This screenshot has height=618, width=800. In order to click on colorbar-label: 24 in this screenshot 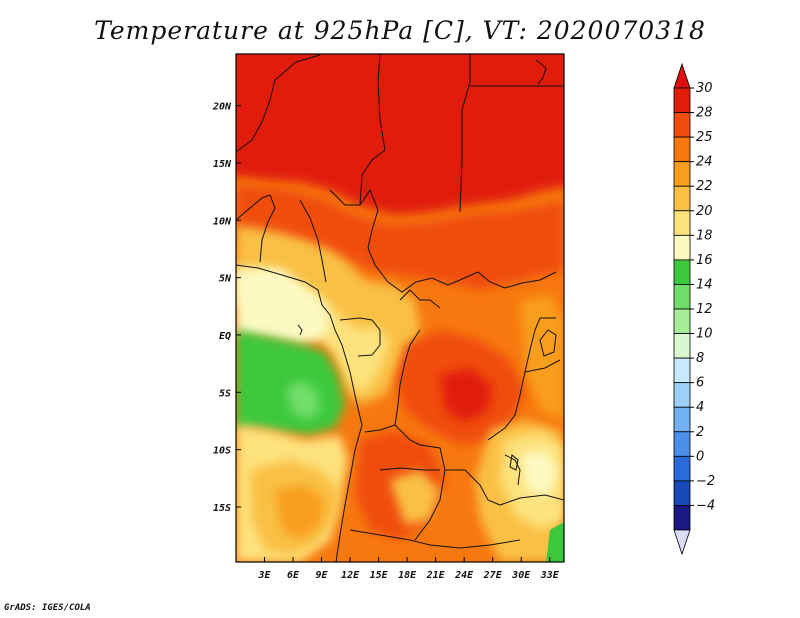, I will do `click(704, 162)`.